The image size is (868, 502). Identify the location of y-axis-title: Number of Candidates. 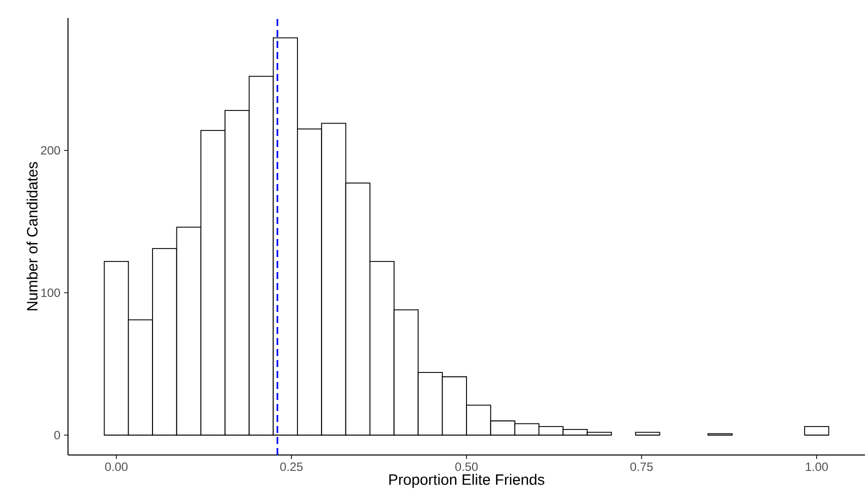
(32, 236).